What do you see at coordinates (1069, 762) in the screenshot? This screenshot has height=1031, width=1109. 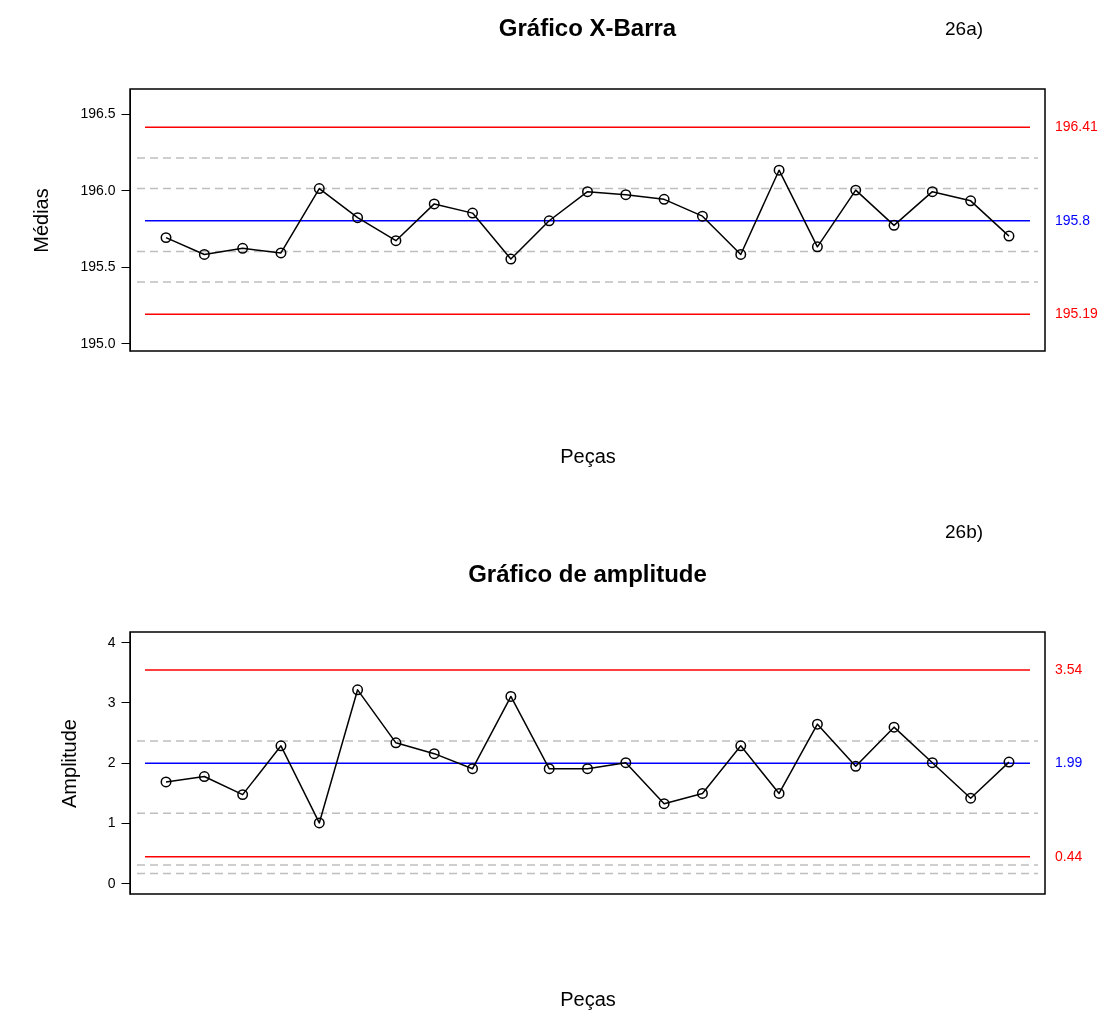 I see `ref-line-label: 1.99` at bounding box center [1069, 762].